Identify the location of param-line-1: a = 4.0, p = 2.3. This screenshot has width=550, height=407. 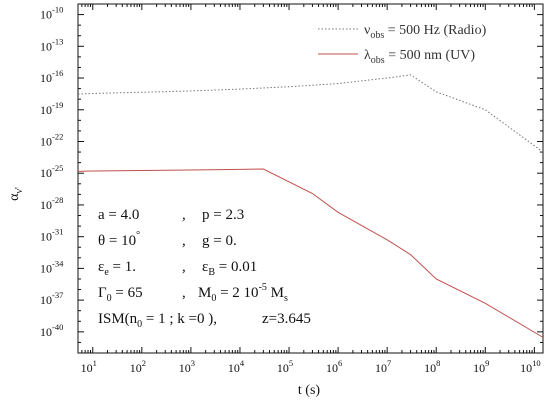
(171, 215).